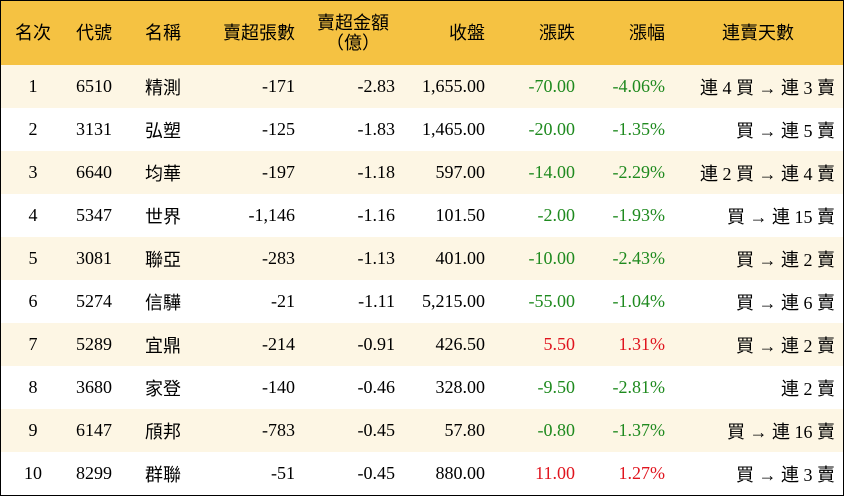 The height and width of the screenshot is (496, 844). What do you see at coordinates (94, 473) in the screenshot?
I see `code-cell: 8299` at bounding box center [94, 473].